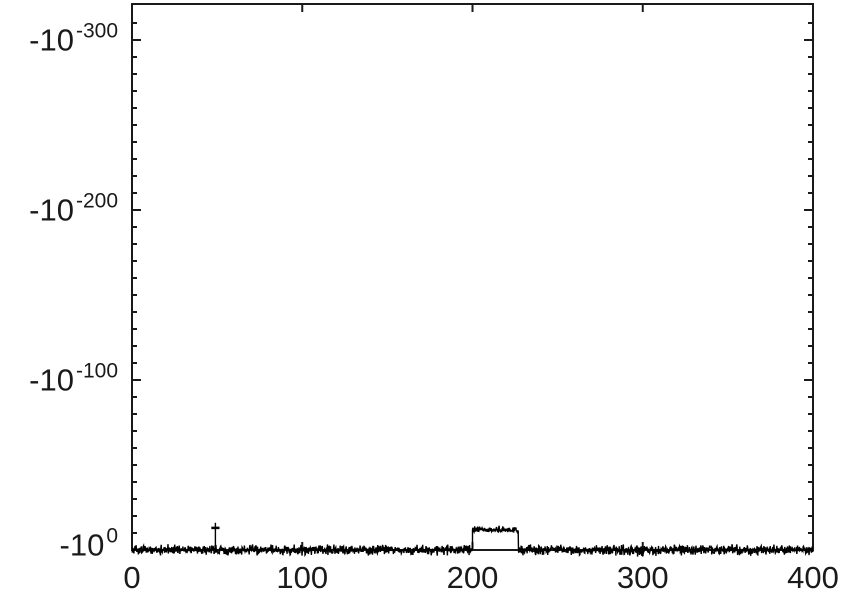 Image resolution: width=848 pixels, height=600 pixels. I want to click on y-tick-label: -10-200, so click(73, 209).